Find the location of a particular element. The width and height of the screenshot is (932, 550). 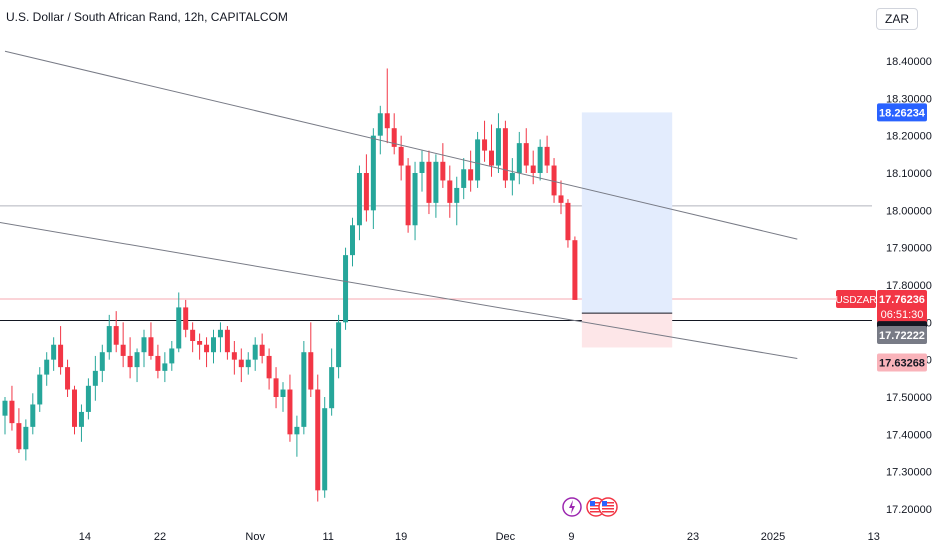

x-tick-label: 23 is located at coordinates (693, 537).